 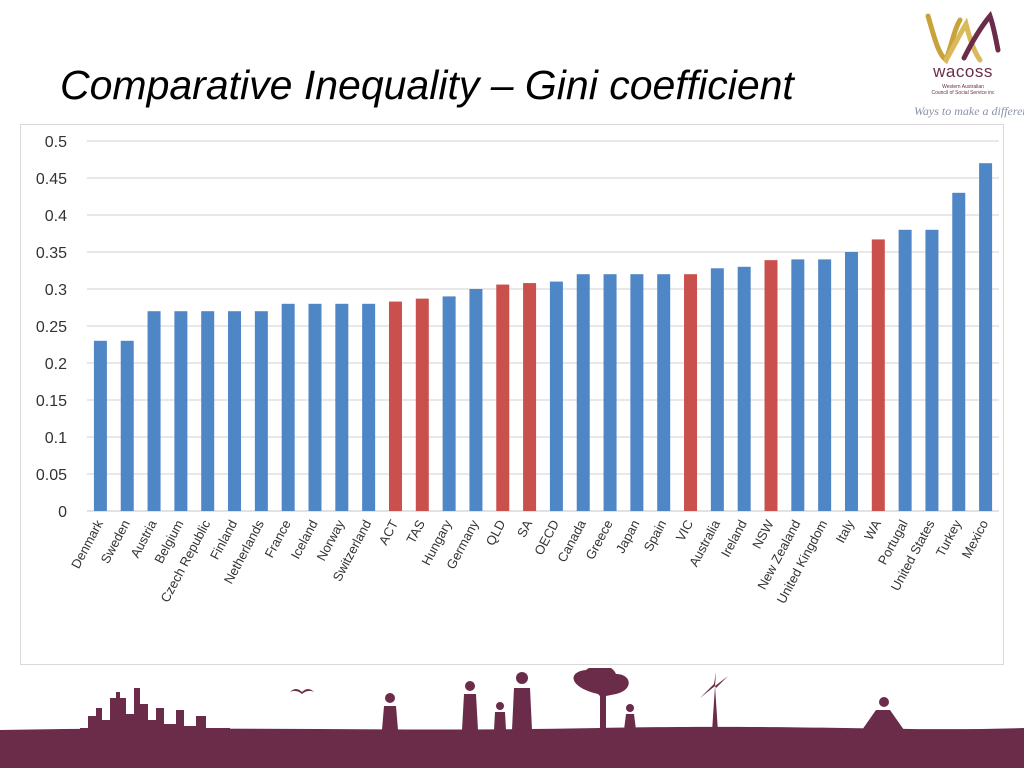 I want to click on x-tick-label: NSW, so click(x=763, y=534).